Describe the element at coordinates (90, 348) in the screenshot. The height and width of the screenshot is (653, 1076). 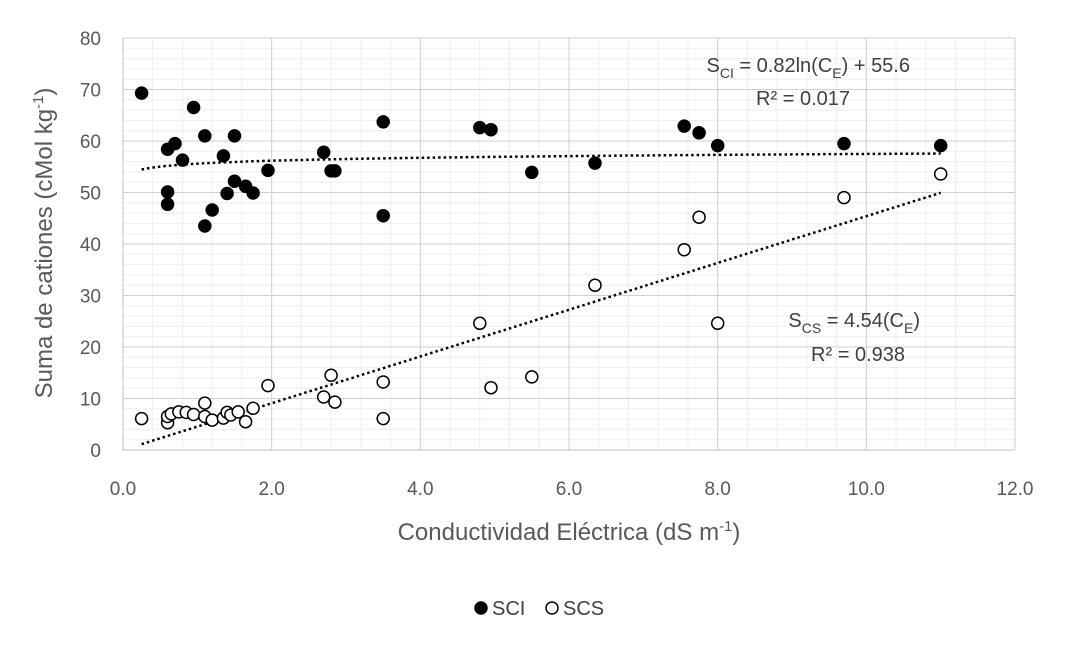
I see `y-tick-label: 20` at that location.